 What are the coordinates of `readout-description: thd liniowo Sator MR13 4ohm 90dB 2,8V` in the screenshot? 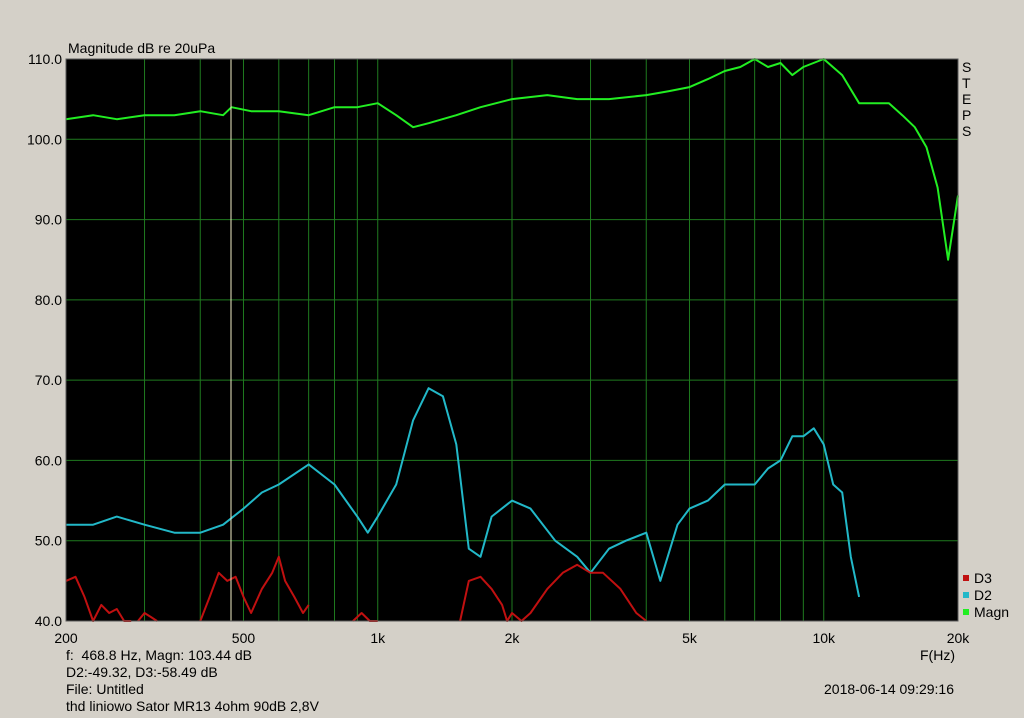 It's located at (192, 706).